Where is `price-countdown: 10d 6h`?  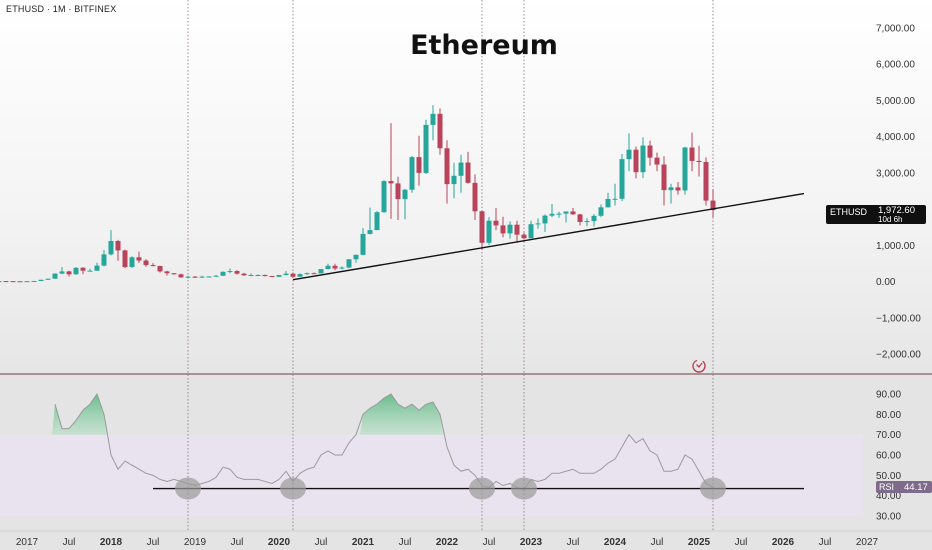 price-countdown: 10d 6h is located at coordinates (890, 219).